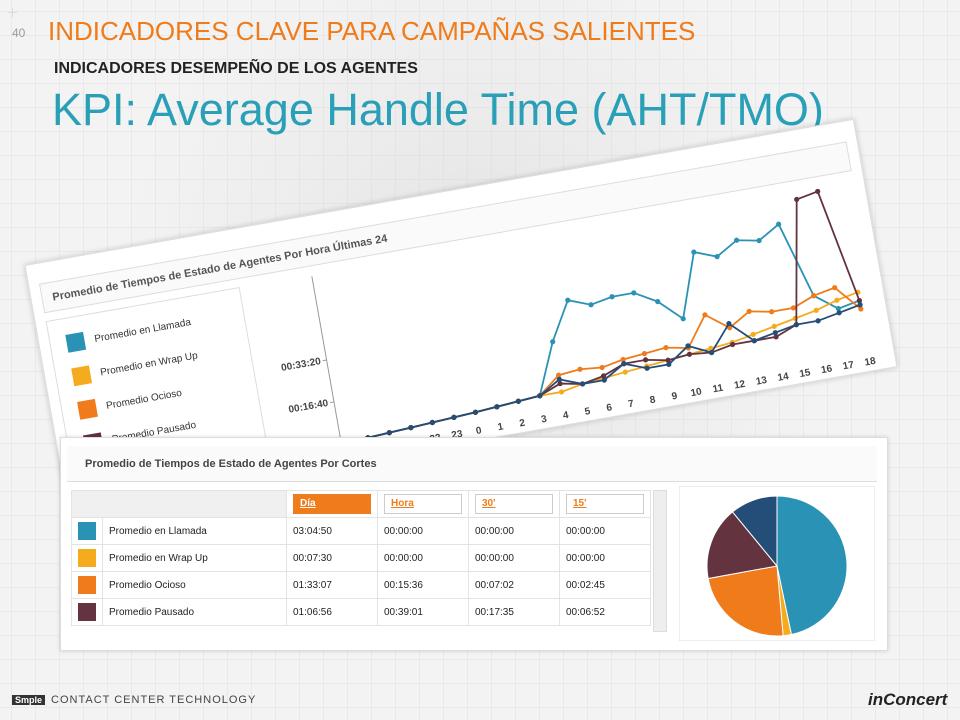 This screenshot has height=720, width=960. Describe the element at coordinates (194, 612) in the screenshot. I see `row-label: Promedio Pausado` at that location.